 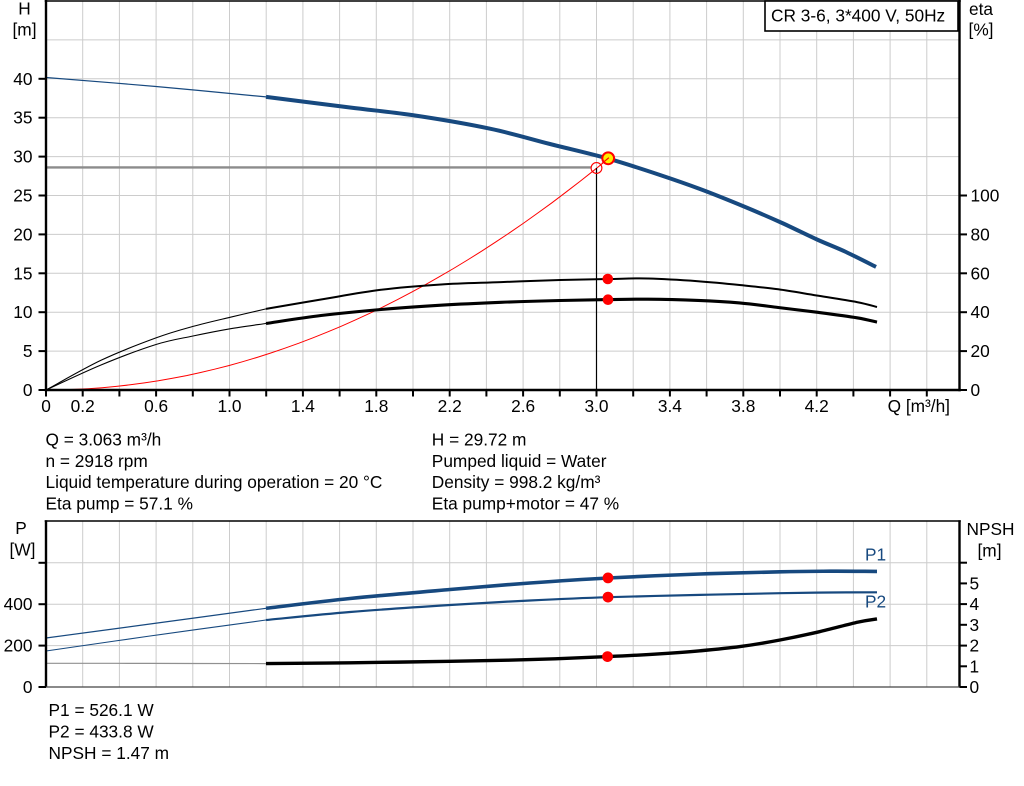 What do you see at coordinates (743, 406) in the screenshot?
I see `svg-text: 3.8` at bounding box center [743, 406].